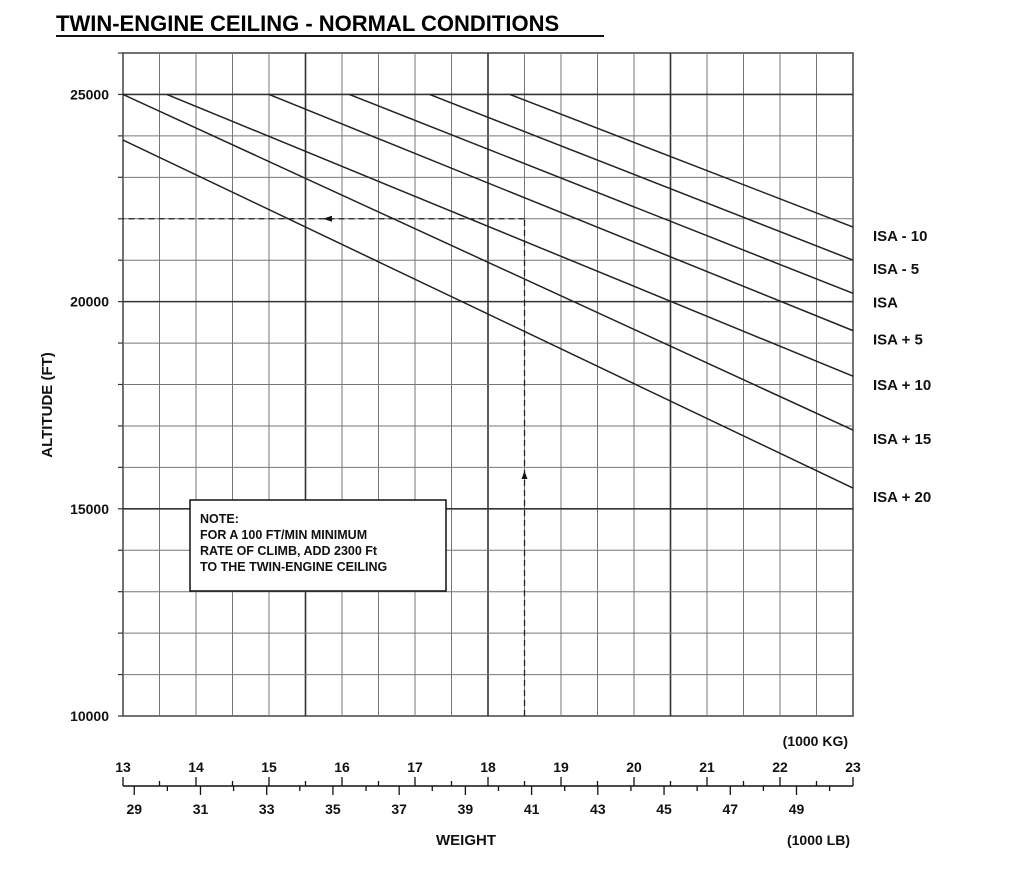 This screenshot has width=1024, height=874. What do you see at coordinates (269, 767) in the screenshot?
I see `kg-tick-label: 15` at bounding box center [269, 767].